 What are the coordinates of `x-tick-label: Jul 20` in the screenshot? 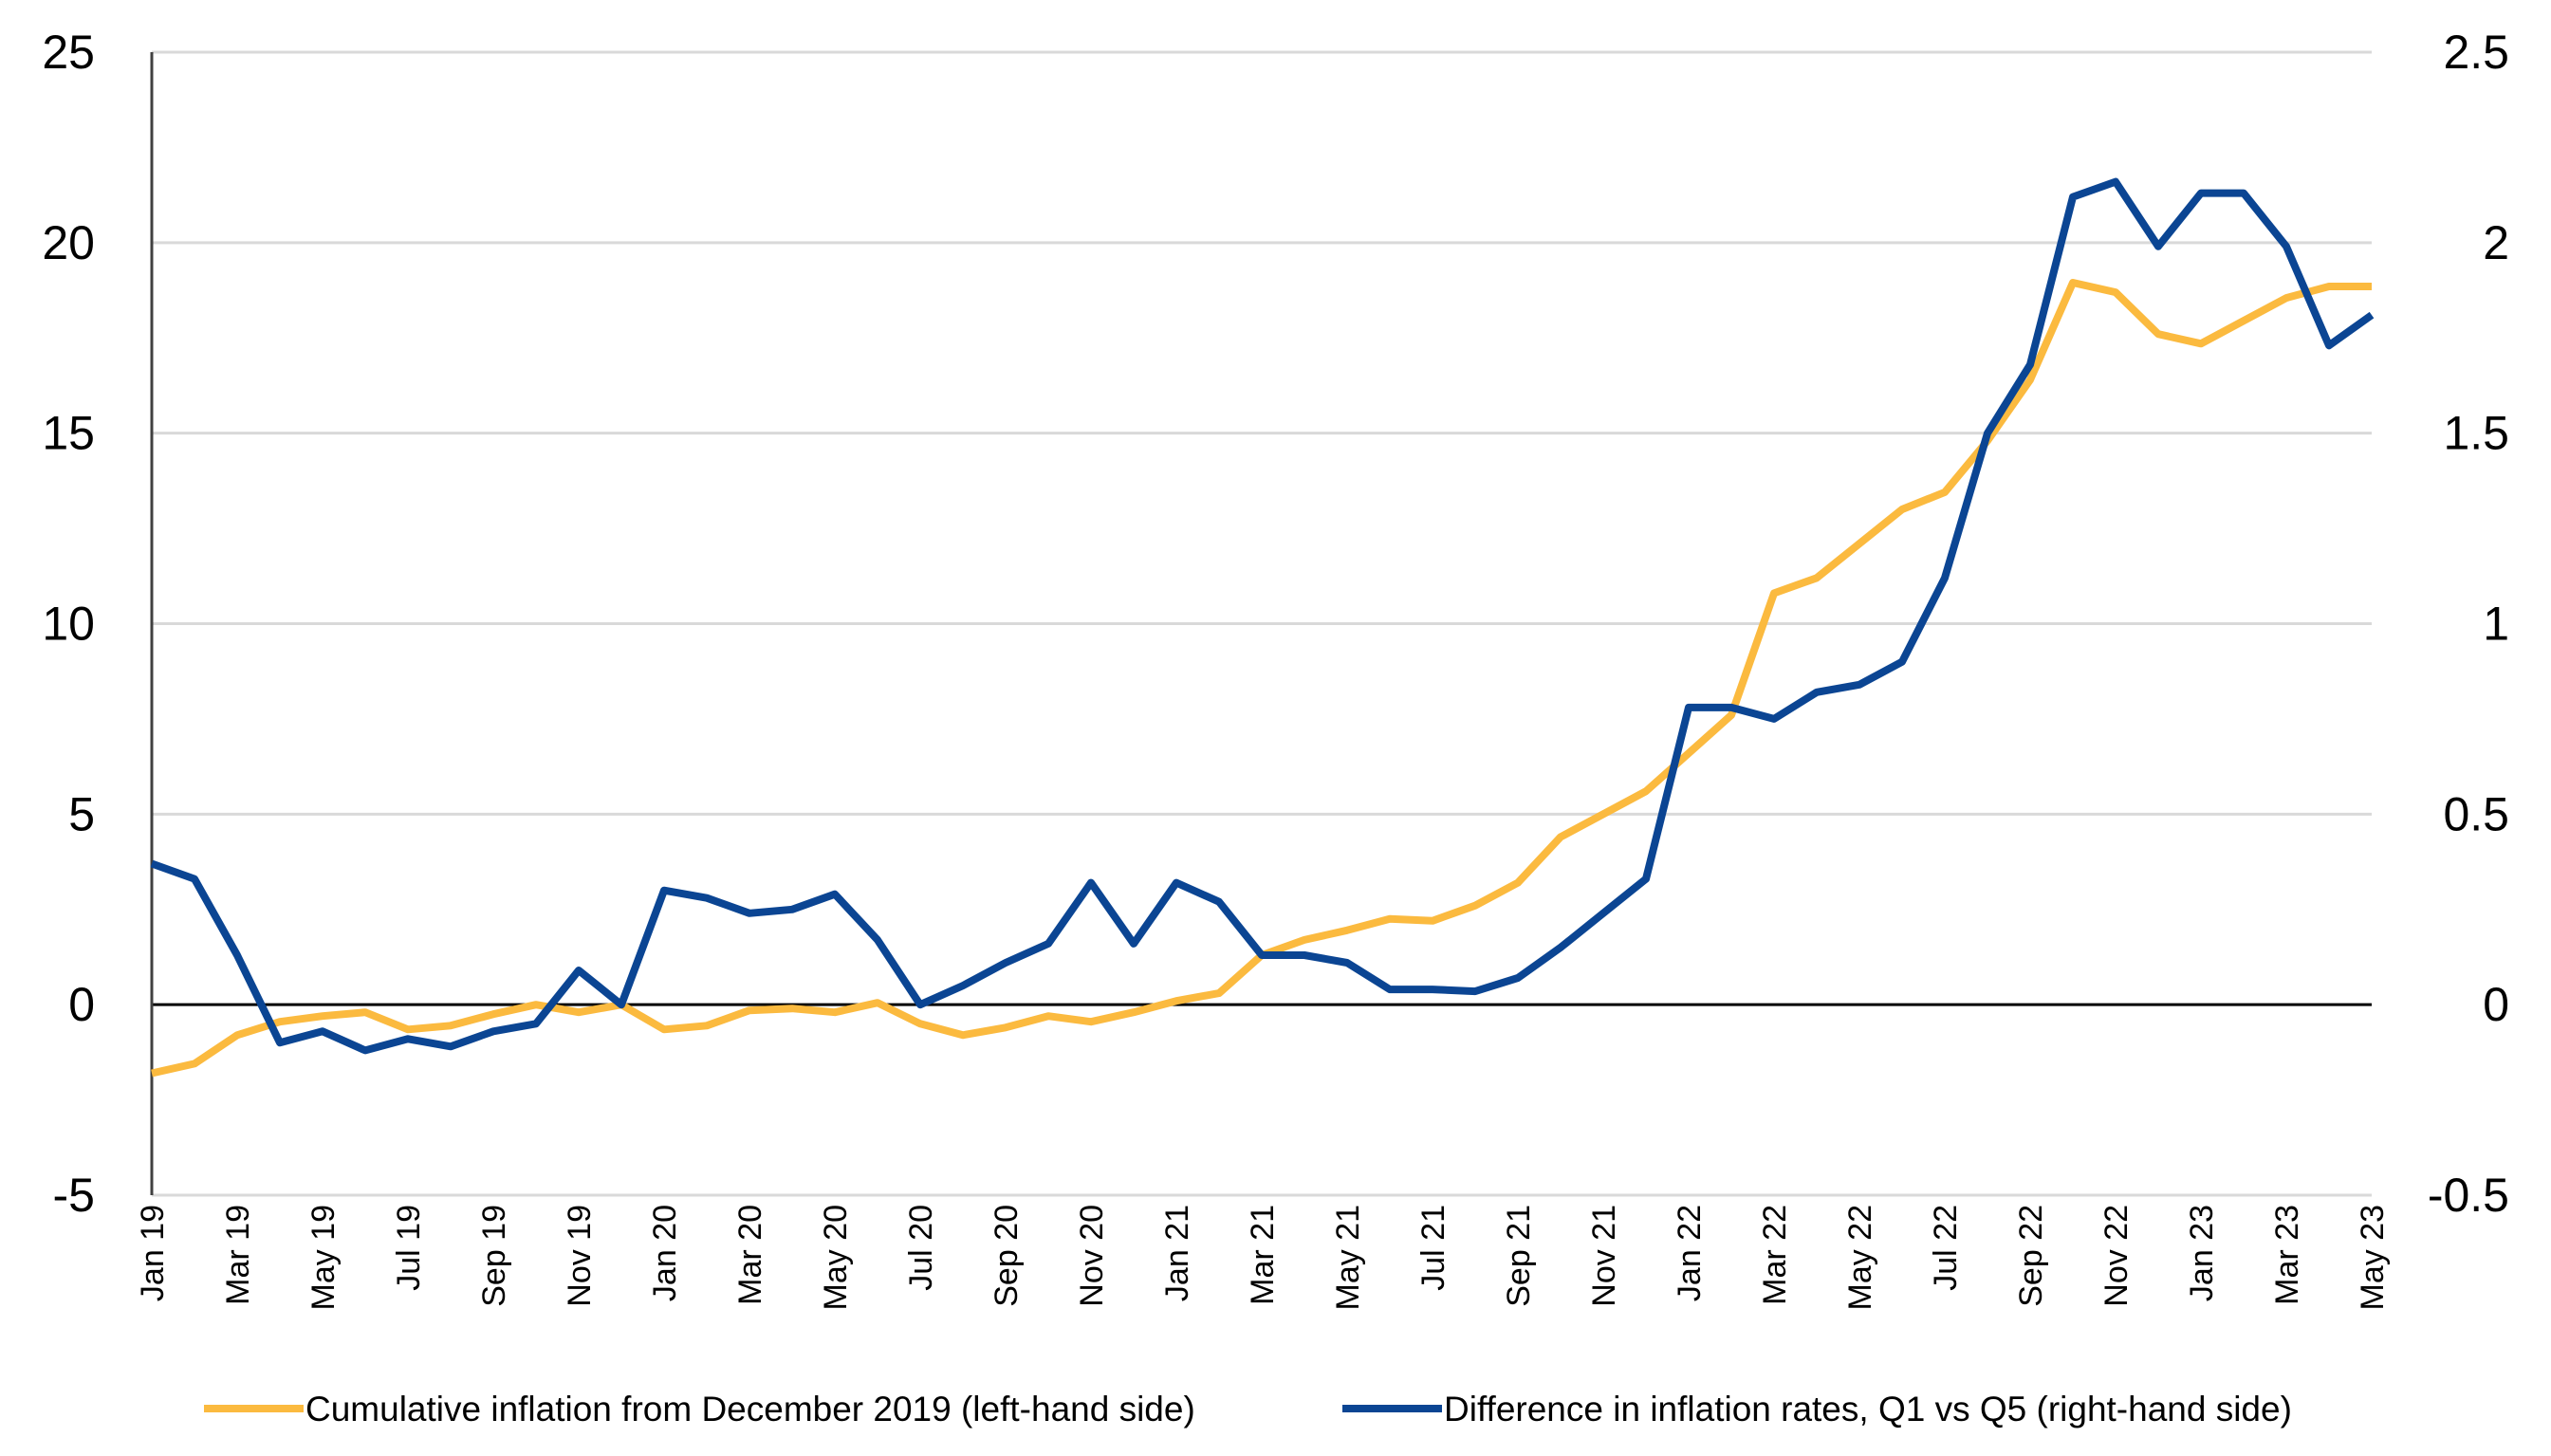 It's located at (921, 1248).